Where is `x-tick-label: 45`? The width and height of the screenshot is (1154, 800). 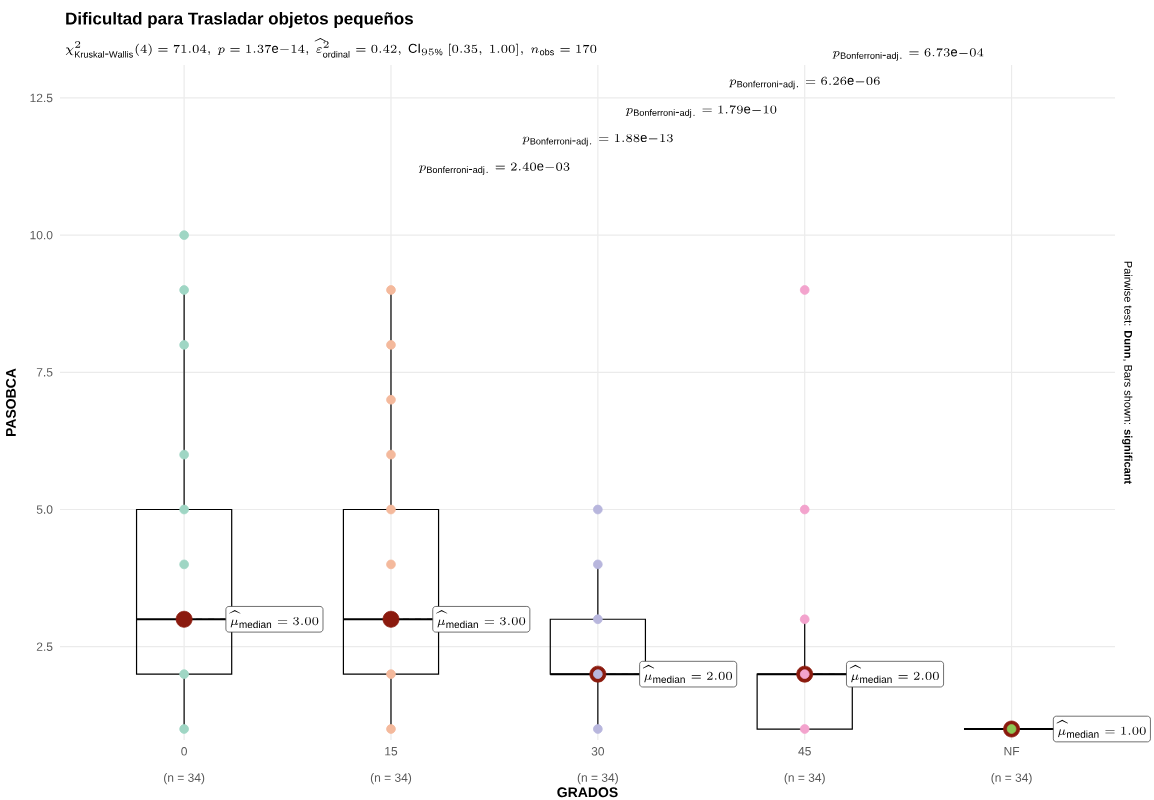
x-tick-label: 45 is located at coordinates (804, 751).